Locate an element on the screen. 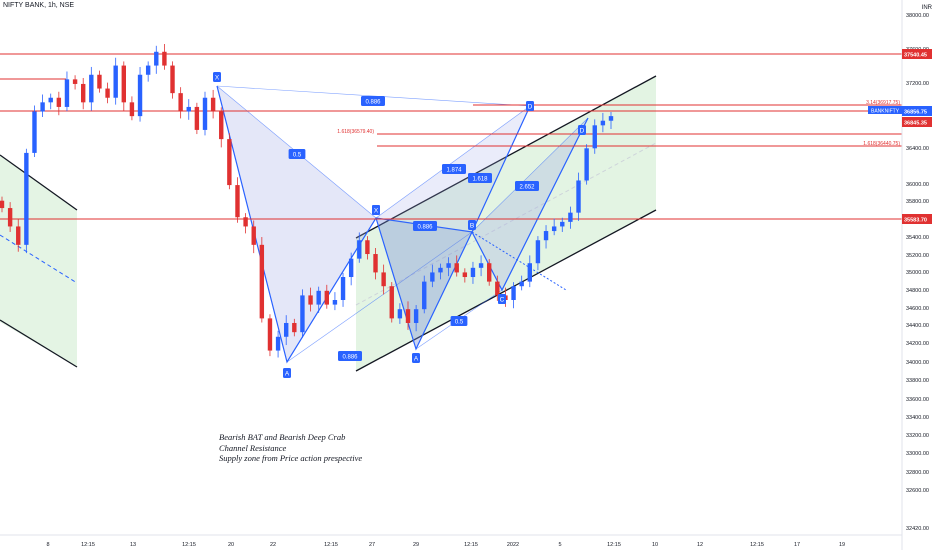  price-tick-label: 35000.00 is located at coordinates (917, 273).